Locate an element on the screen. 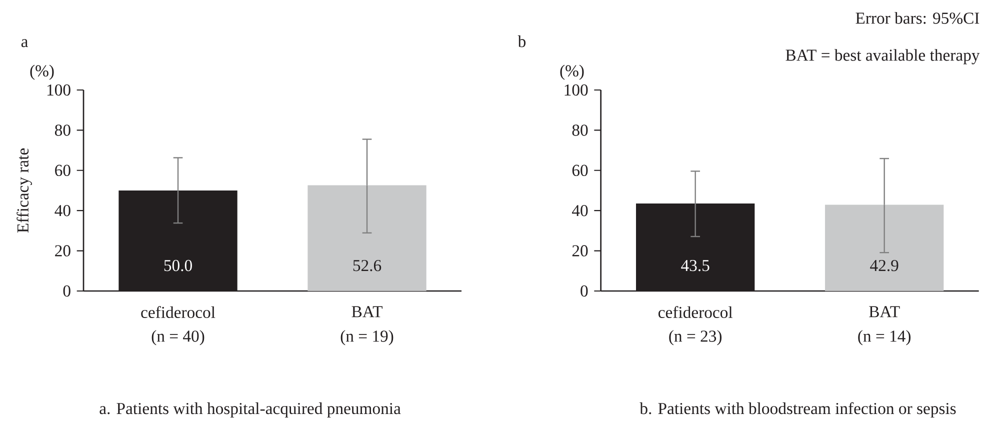  text: (n = 14) is located at coordinates (884, 338).